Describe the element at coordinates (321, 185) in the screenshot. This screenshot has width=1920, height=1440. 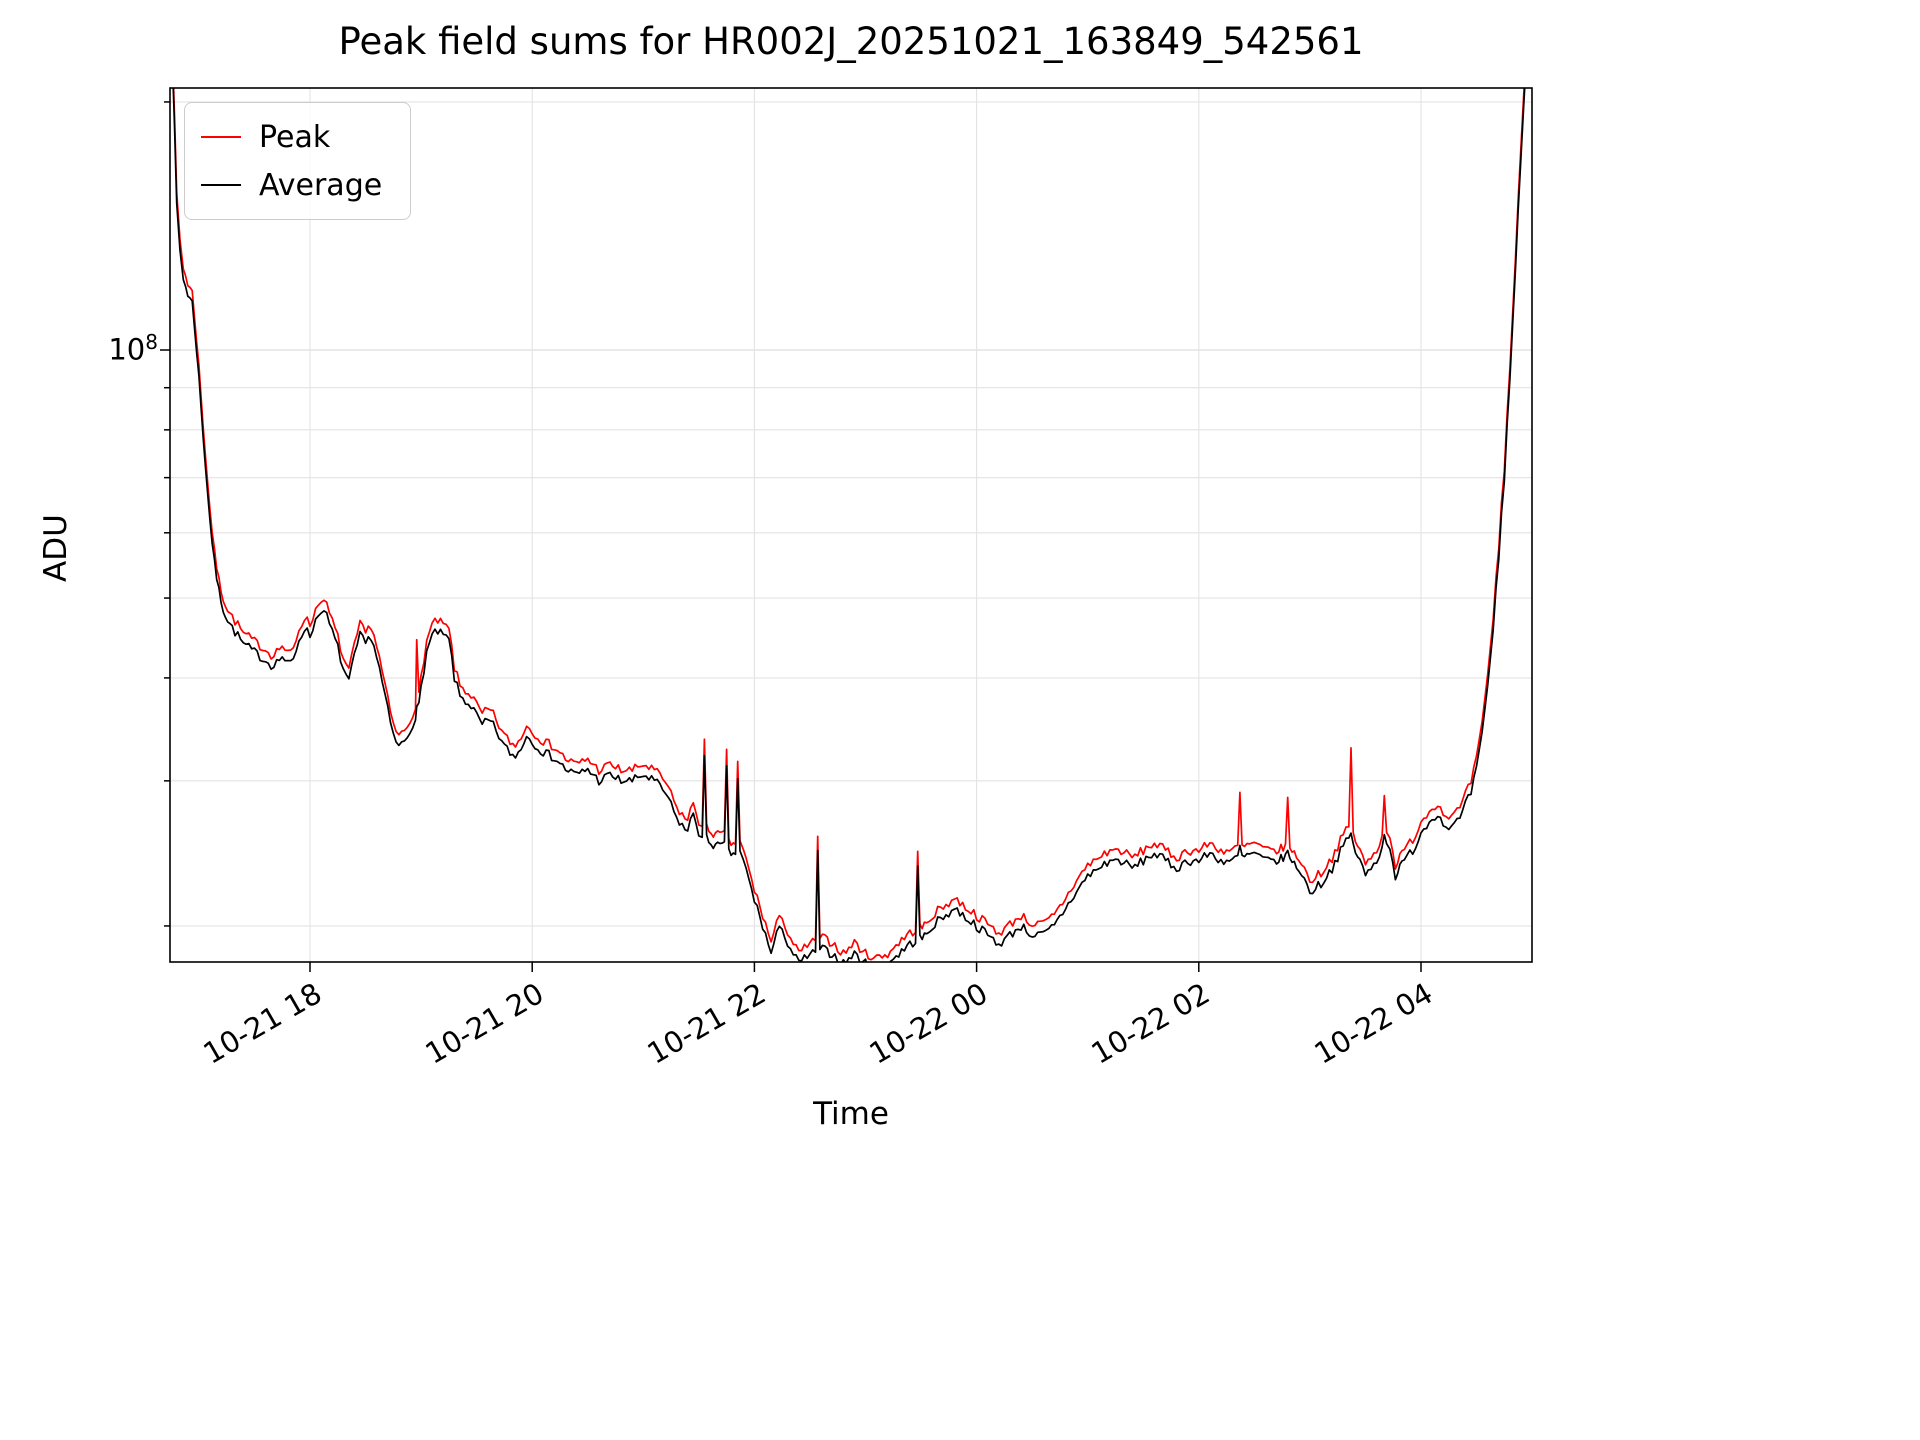
I see `legend-label-average: Average` at that location.